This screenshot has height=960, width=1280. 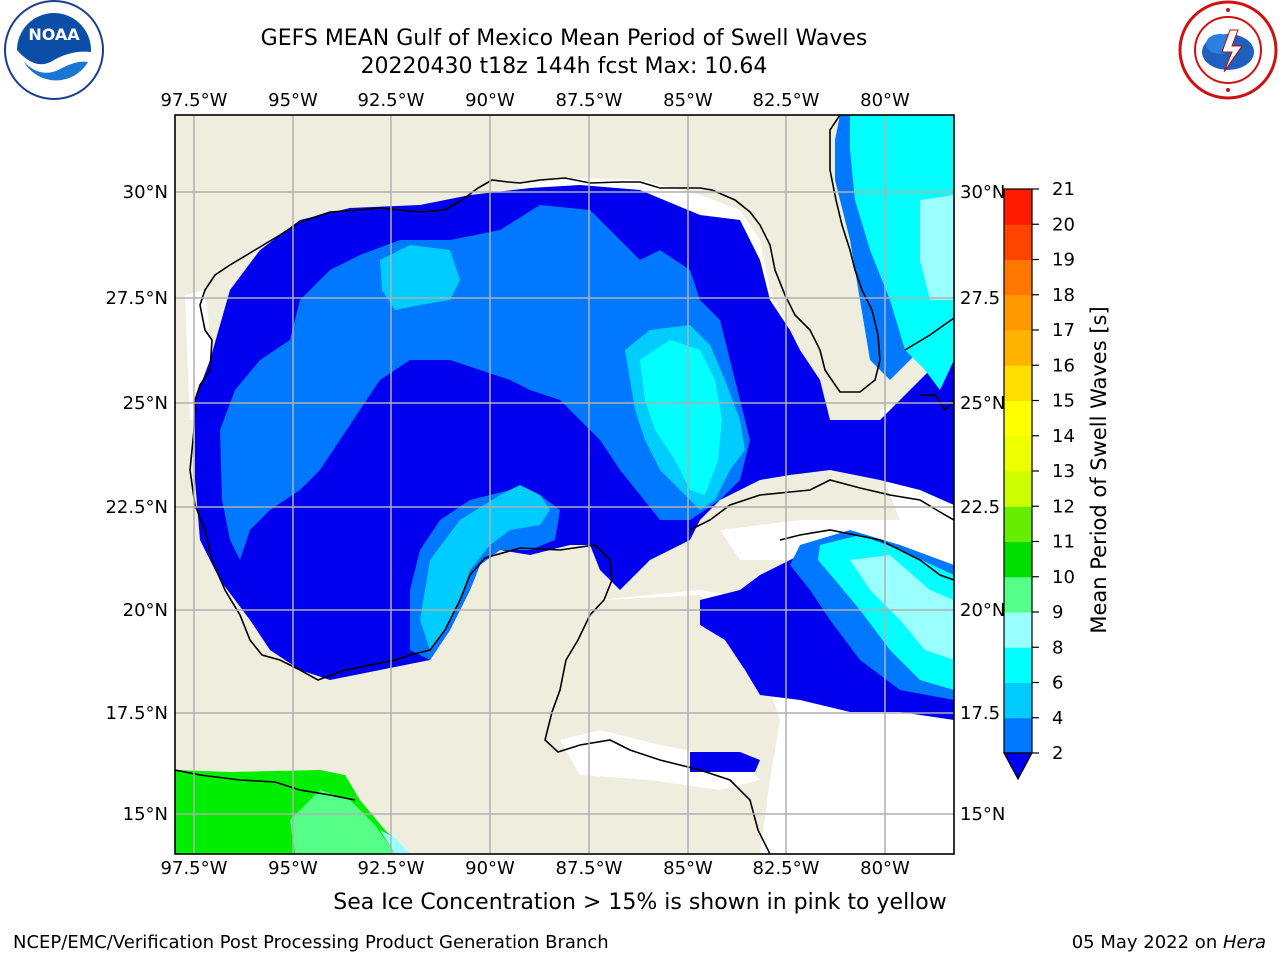 I want to click on lon-tick-bottom: 87.5°W, so click(x=589, y=868).